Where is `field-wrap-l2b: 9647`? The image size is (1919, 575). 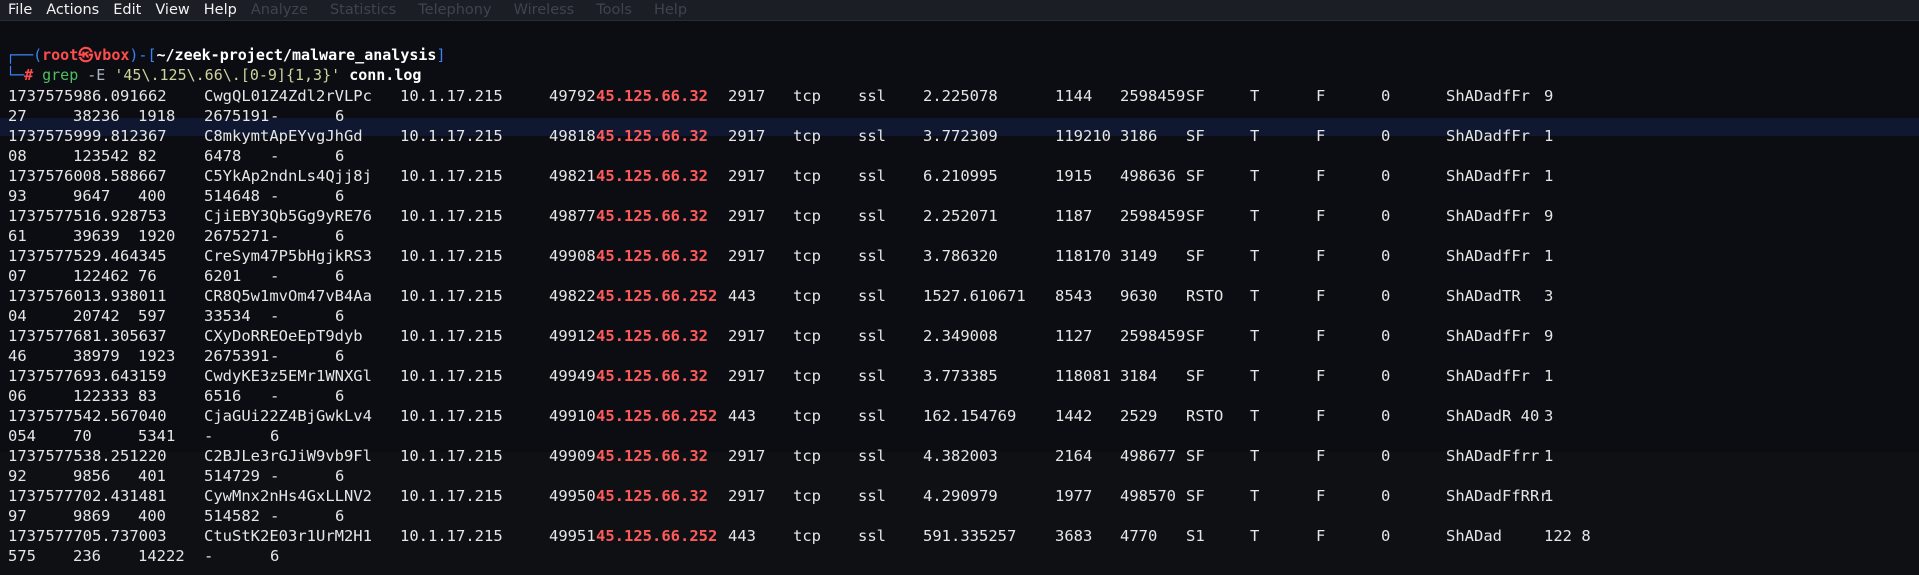 field-wrap-l2b: 9647 is located at coordinates (92, 196).